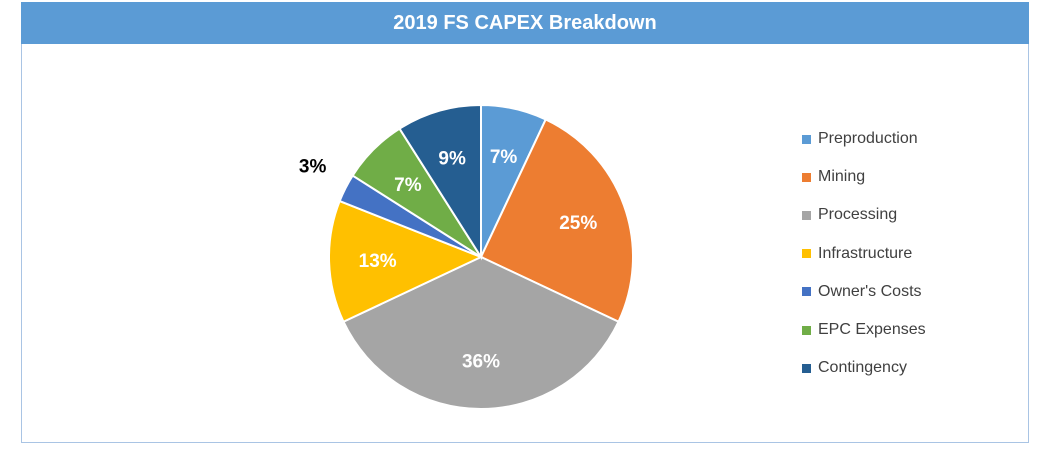 This screenshot has width=1043, height=465. I want to click on data-label-mining: 25%, so click(578, 223).